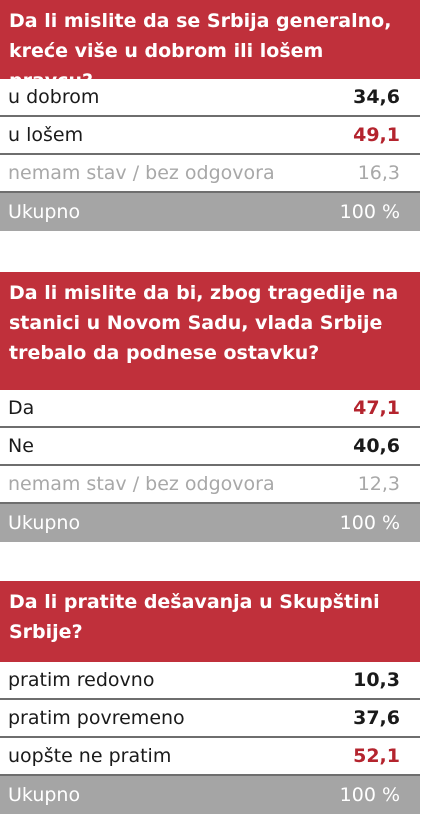  Describe the element at coordinates (21, 446) in the screenshot. I see `row-label: Ne` at that location.